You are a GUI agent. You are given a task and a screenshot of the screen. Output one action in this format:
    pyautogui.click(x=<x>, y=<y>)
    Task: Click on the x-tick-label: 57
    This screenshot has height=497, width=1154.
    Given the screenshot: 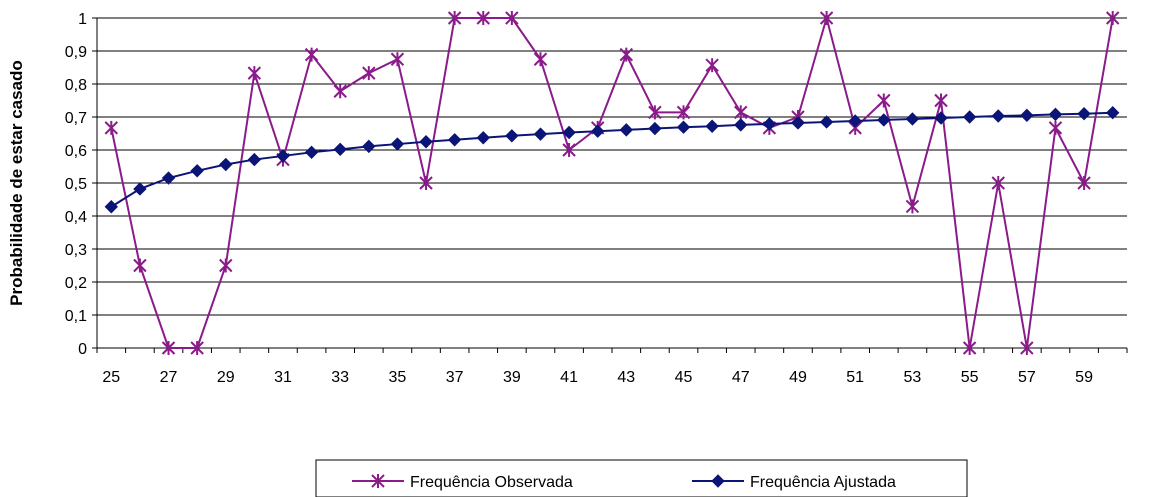 What is the action you would take?
    pyautogui.click(x=1027, y=377)
    